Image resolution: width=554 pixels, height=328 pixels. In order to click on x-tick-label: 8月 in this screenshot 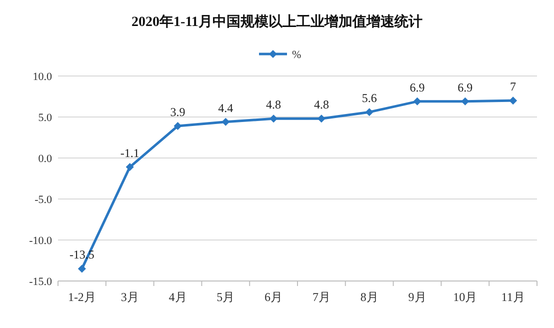, I will do `click(369, 297)`.